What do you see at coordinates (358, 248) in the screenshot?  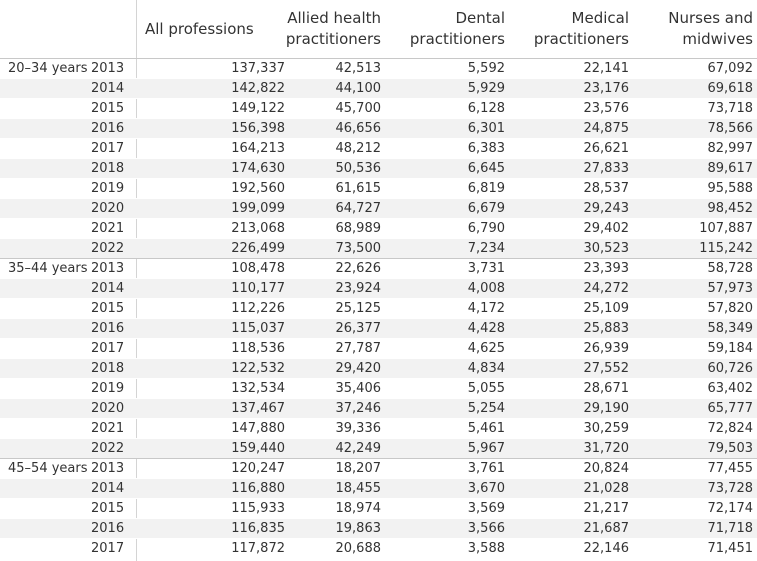 I see `value-cell: 73,500` at bounding box center [358, 248].